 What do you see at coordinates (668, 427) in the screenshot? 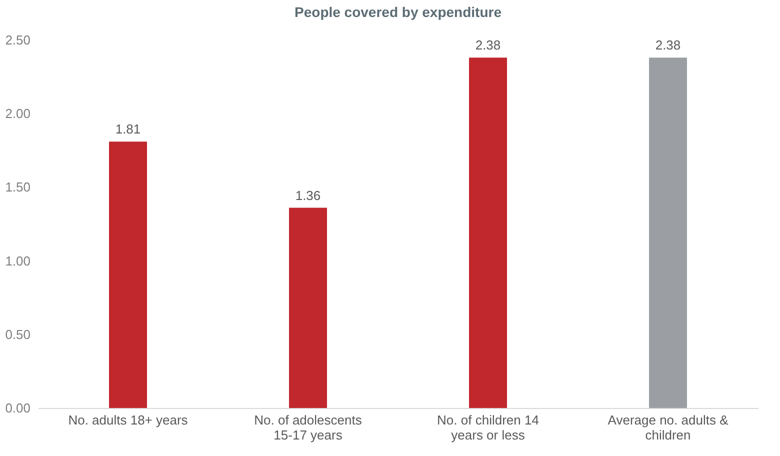
I see `x-tick-label: Average no. adults & children` at bounding box center [668, 427].